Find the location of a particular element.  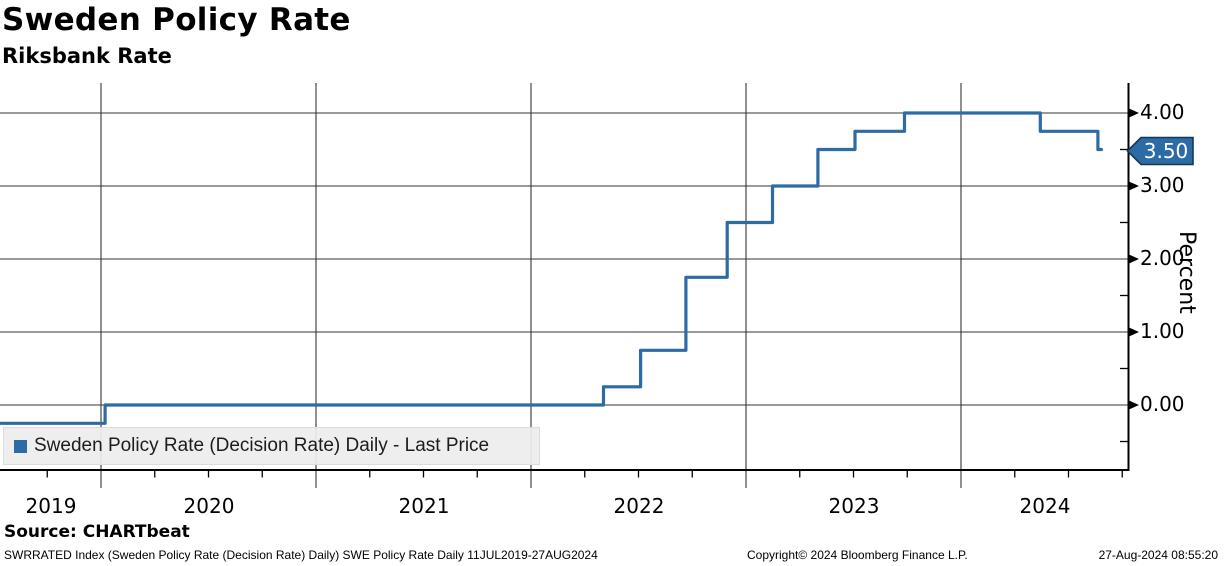

y-tick-label: 2.00 is located at coordinates (1162, 258).